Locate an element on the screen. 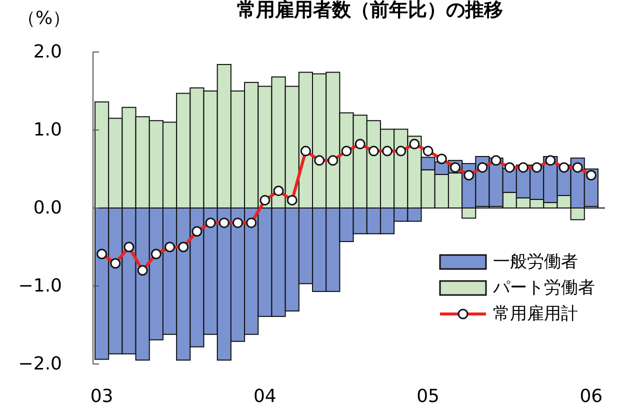 Image resolution: width=619 pixels, height=410 pixels. legend-label: 一般労働者 is located at coordinates (535, 262).